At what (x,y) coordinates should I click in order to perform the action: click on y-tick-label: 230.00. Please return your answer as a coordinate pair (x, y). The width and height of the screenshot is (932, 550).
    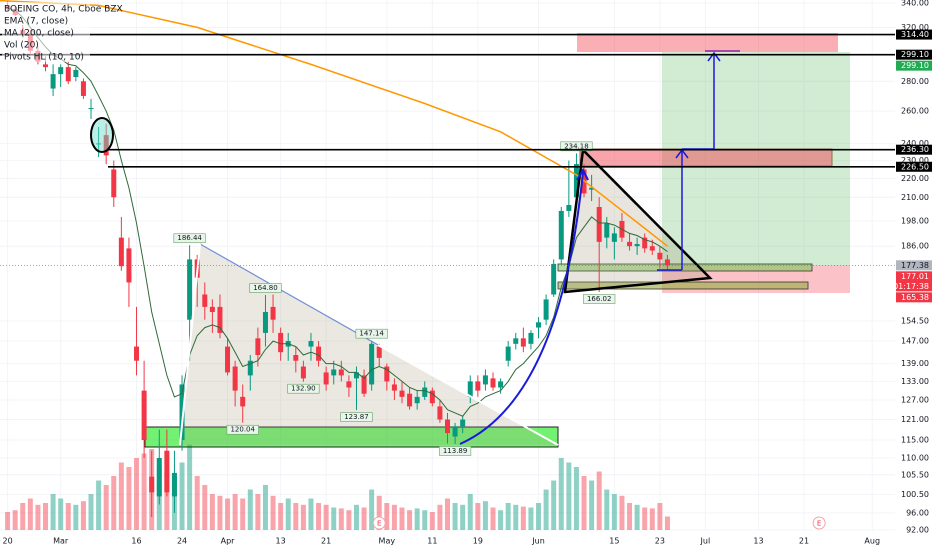
    Looking at the image, I should click on (915, 160).